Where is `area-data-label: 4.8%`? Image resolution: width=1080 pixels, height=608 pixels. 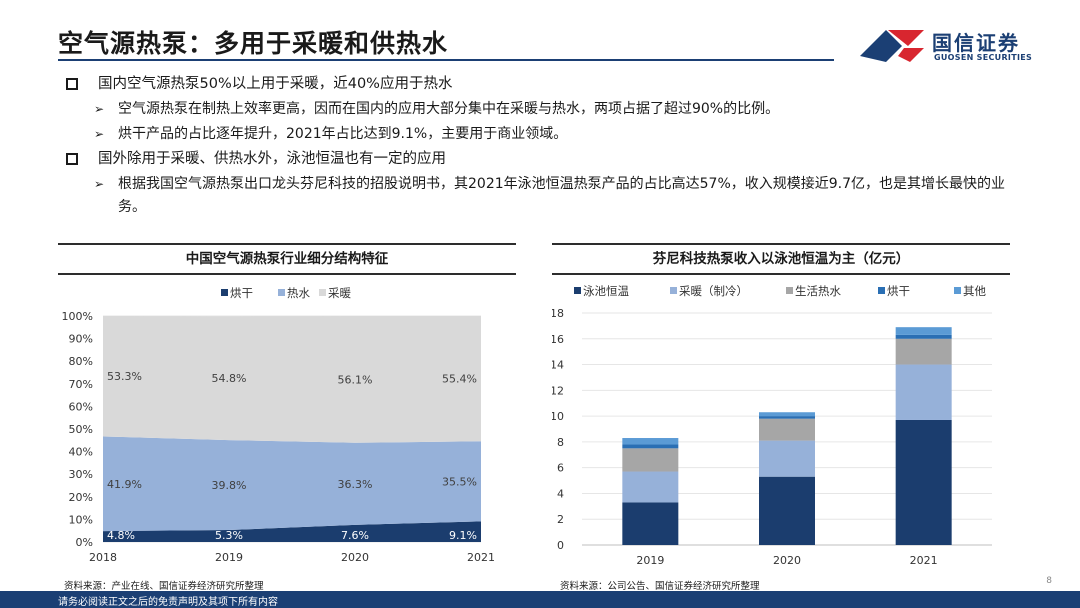
area-data-label: 4.8% is located at coordinates (121, 535).